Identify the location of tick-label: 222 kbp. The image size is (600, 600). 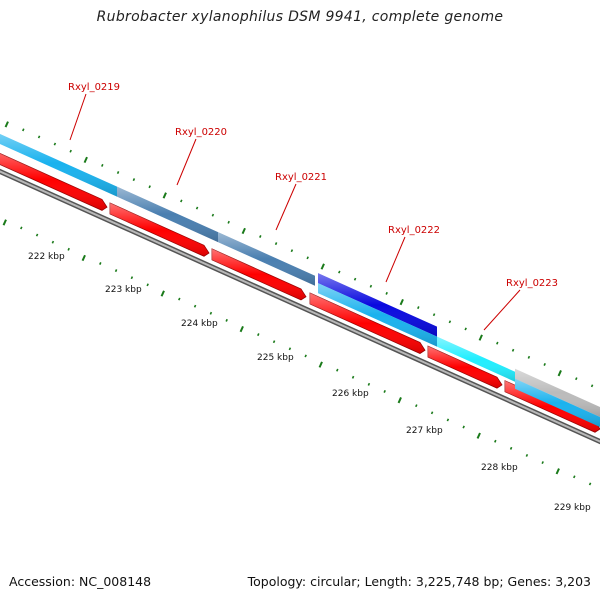
(46, 257).